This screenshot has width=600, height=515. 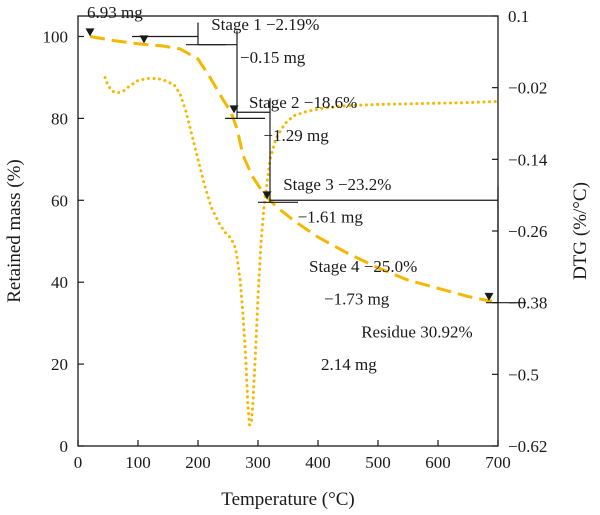 I want to click on x-tick-label: 600, so click(x=438, y=462).